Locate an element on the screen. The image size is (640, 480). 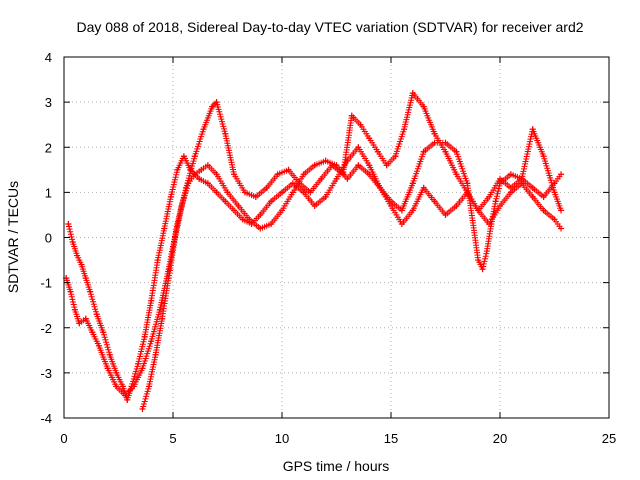
y-axis-label: SDTVAR / TECUs is located at coordinates (13, 237).